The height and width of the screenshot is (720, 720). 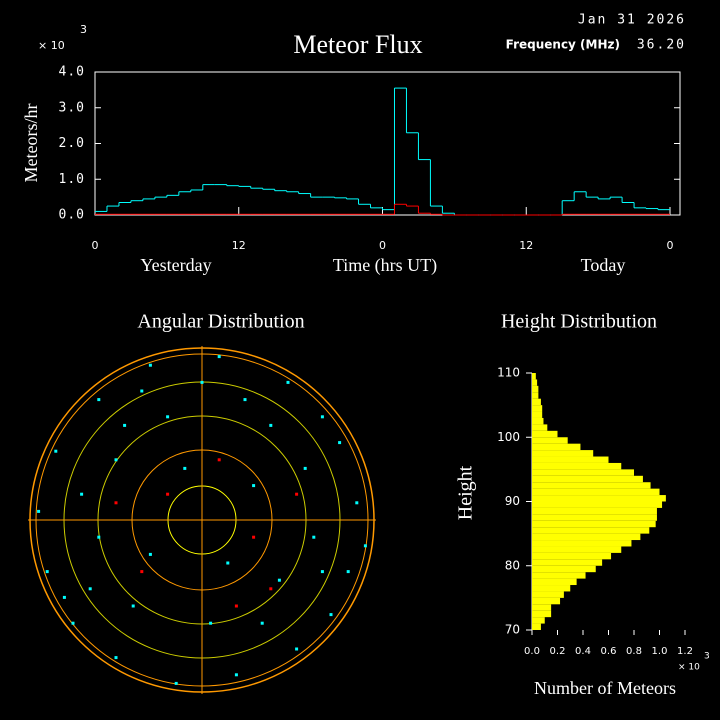 I want to click on y-multiplier-exp: 3, so click(x=83, y=29).